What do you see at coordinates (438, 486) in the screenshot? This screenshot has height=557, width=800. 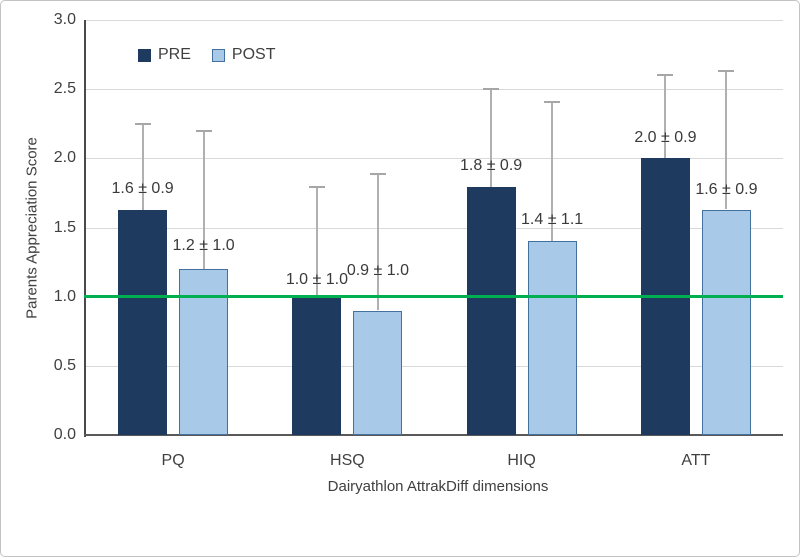 I see `x-axis-title: Dairyathlon AttrakDiff dimensions` at bounding box center [438, 486].